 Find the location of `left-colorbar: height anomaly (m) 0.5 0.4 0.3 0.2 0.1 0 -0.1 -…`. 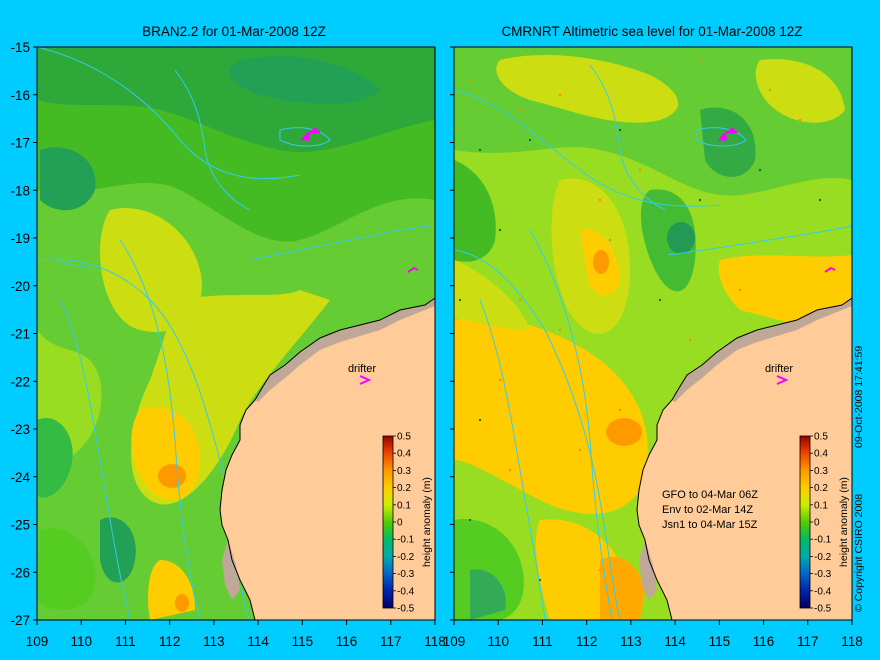

left-colorbar: height anomaly (m) 0.5 0.4 0.3 0.2 0.1 0 -0.1 -… is located at coordinates (407, 523).